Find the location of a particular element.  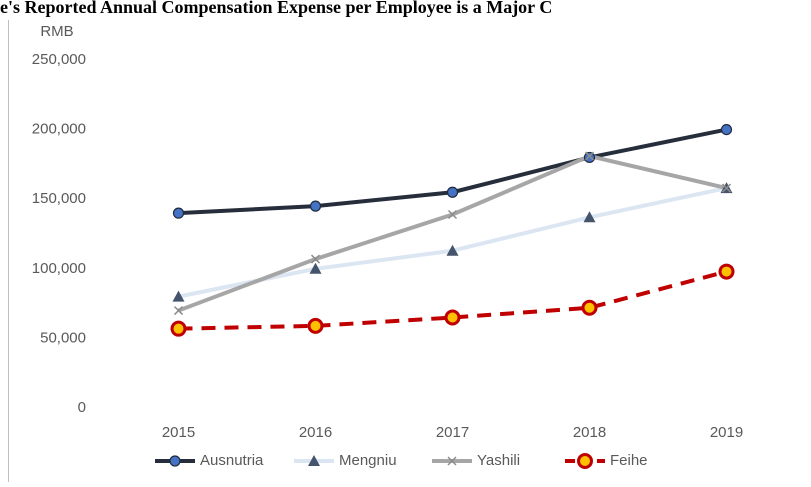

y-tick-label: 100,000 is located at coordinates (59, 268).